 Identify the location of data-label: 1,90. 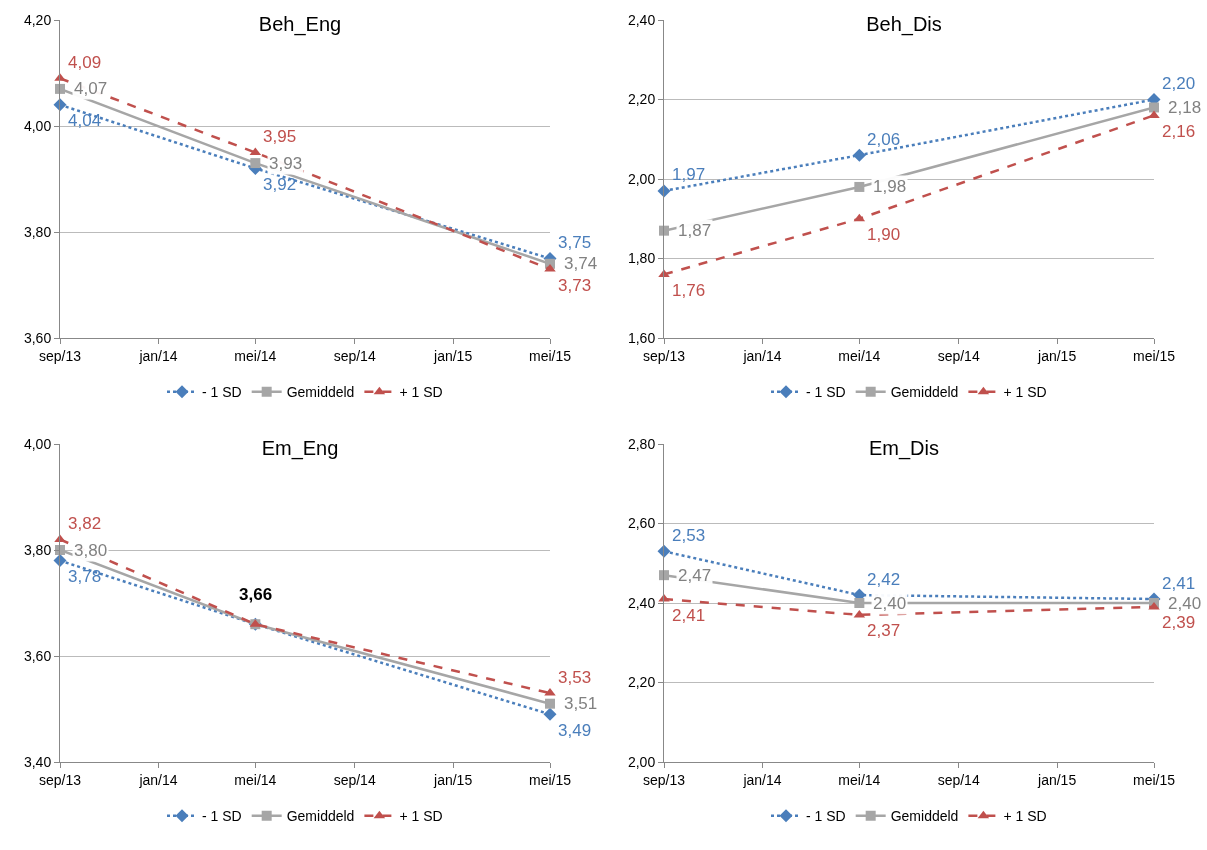
(884, 234).